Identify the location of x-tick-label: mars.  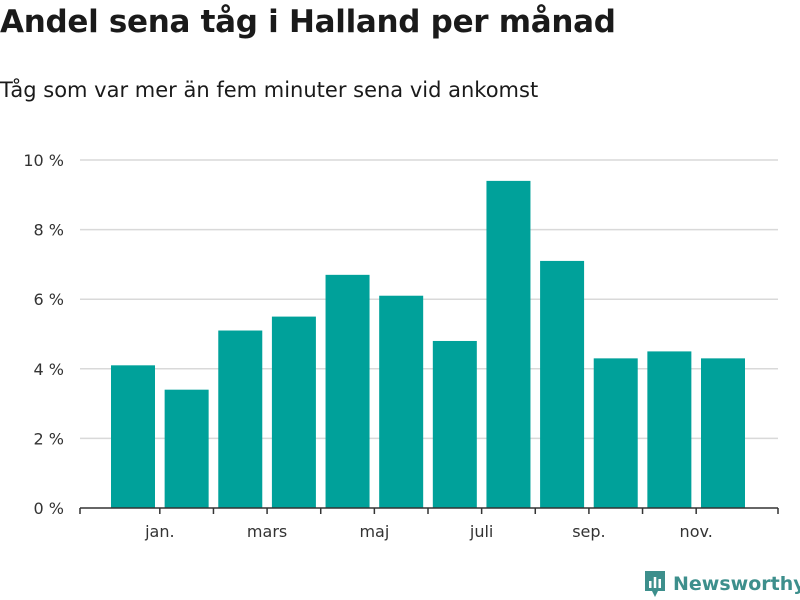
(267, 531).